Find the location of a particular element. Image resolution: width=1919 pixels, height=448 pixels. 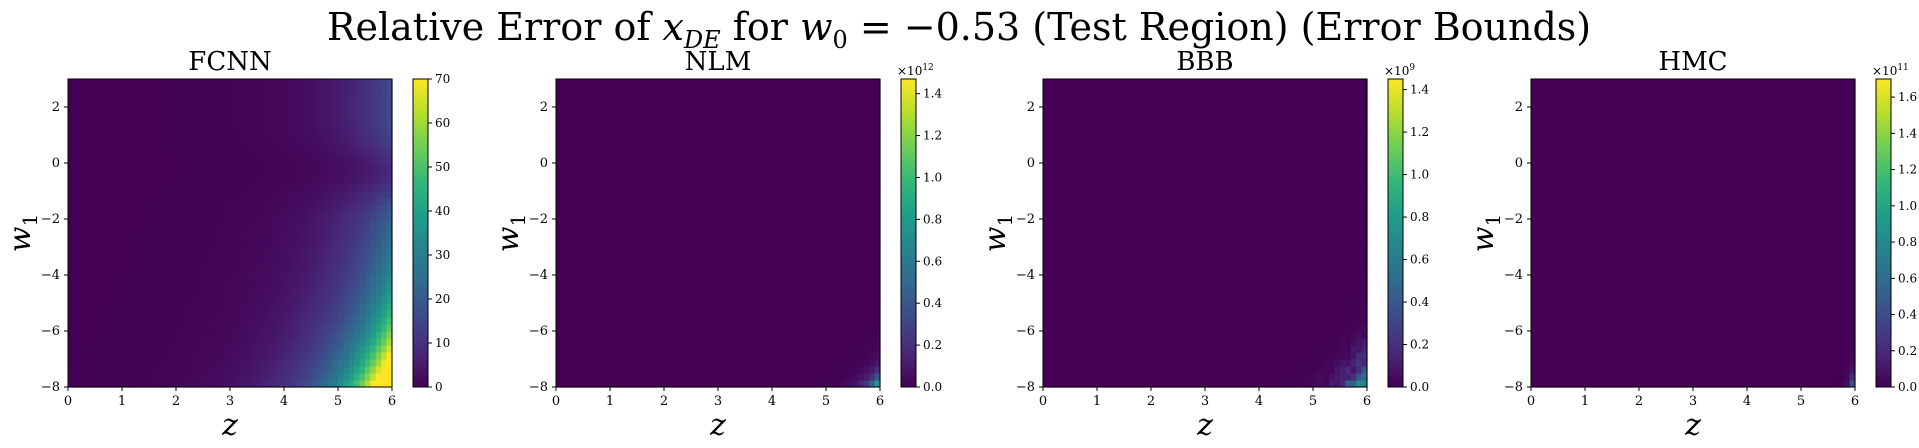

x-tick-label: 4 is located at coordinates (284, 401).